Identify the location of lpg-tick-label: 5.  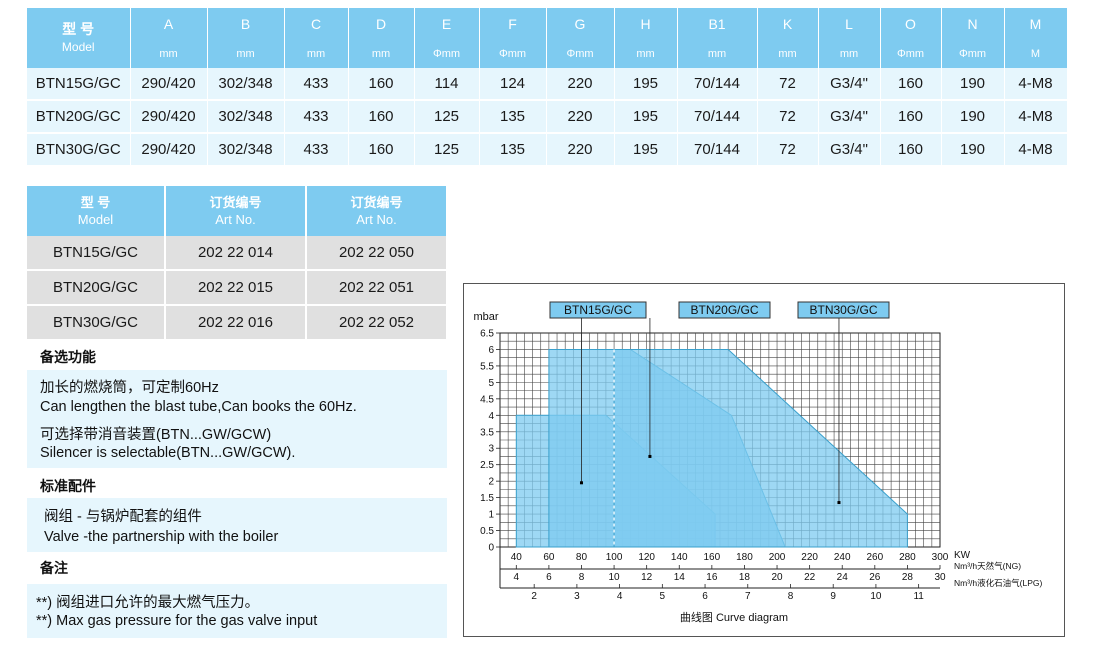
(663, 596).